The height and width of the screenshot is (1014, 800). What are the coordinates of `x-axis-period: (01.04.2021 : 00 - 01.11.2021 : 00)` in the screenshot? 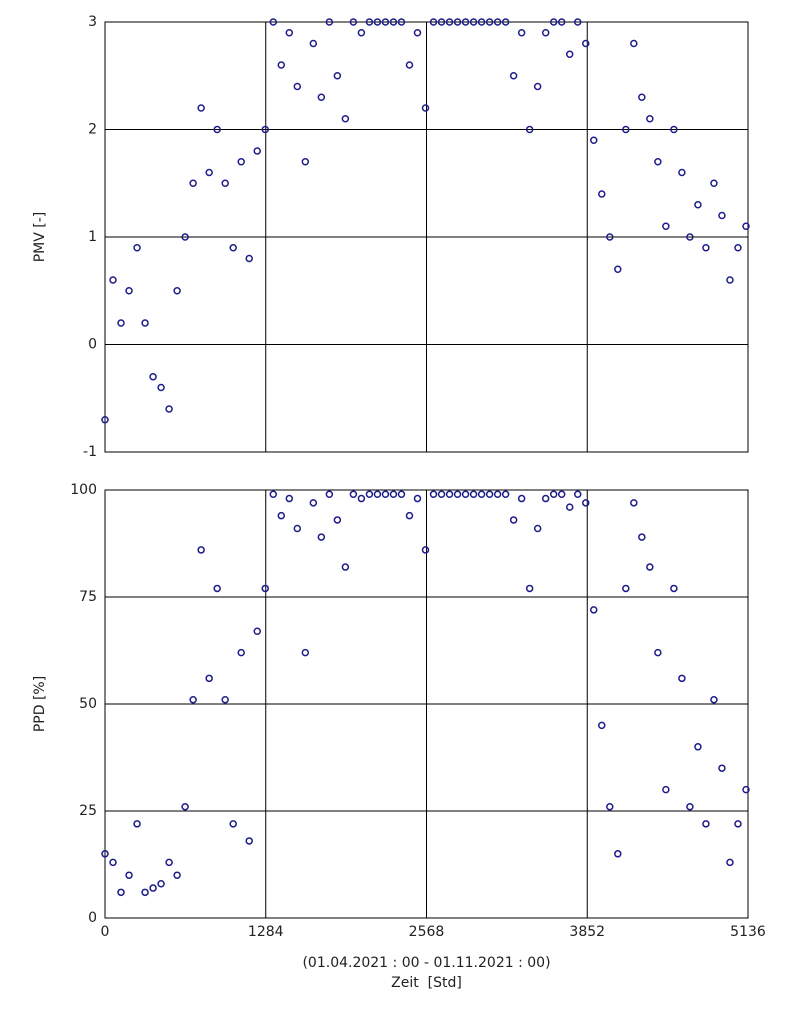 It's located at (426, 963).